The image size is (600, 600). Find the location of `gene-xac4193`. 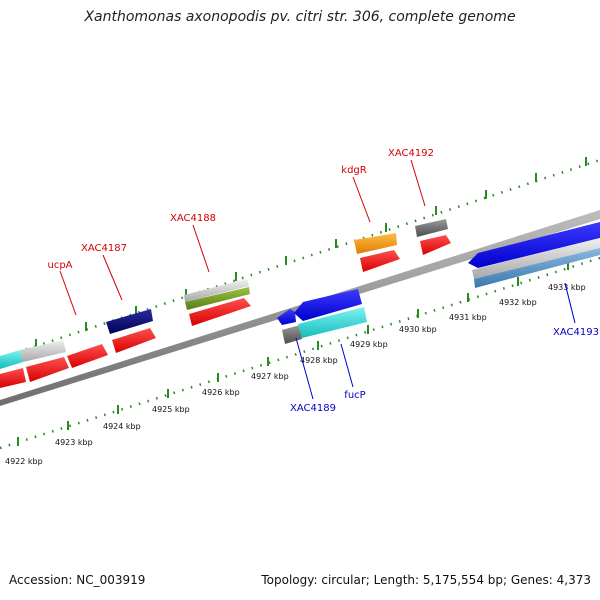

gene-xac4193 is located at coordinates (534, 245).